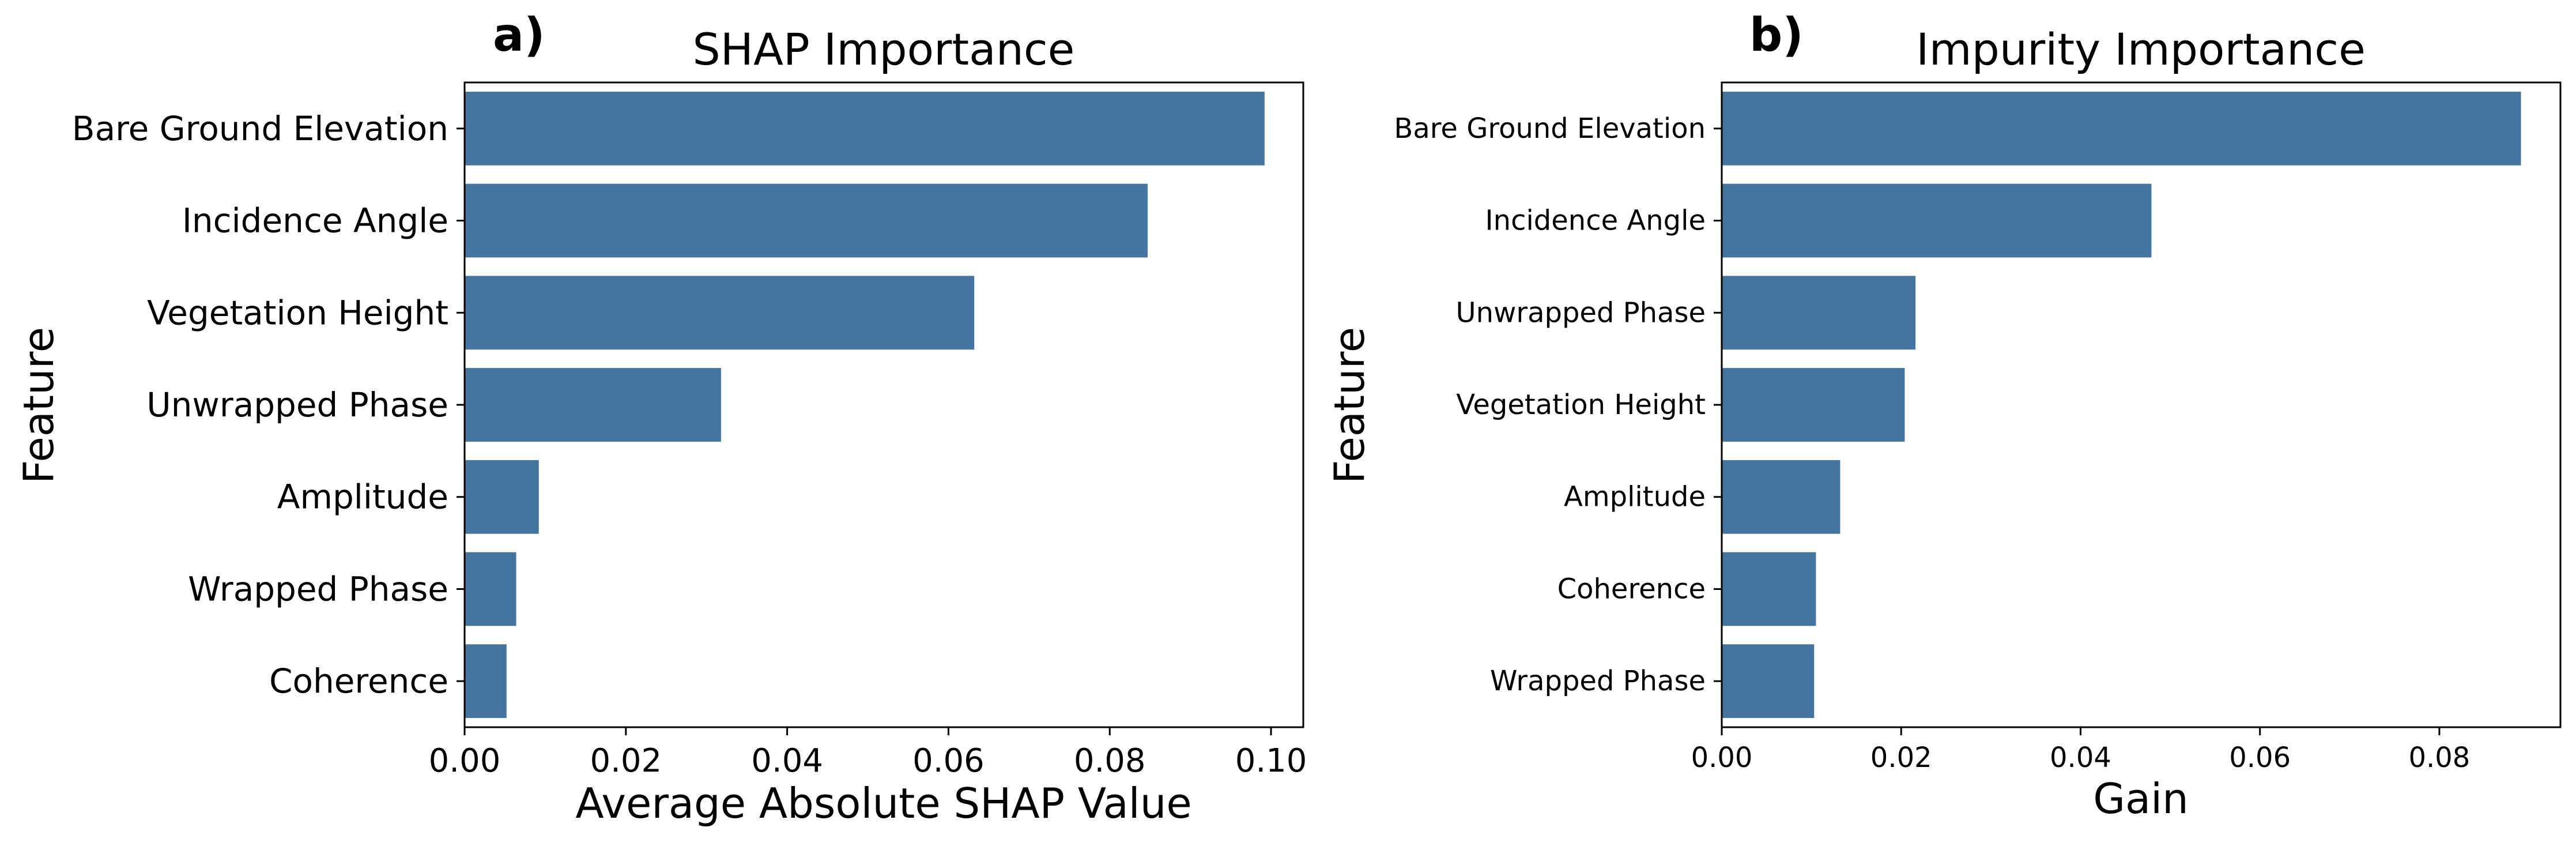  I want to click on x-ticks-impurity: 0.00 0.02 0.04 0.06 0.08, so click(2080, 750).